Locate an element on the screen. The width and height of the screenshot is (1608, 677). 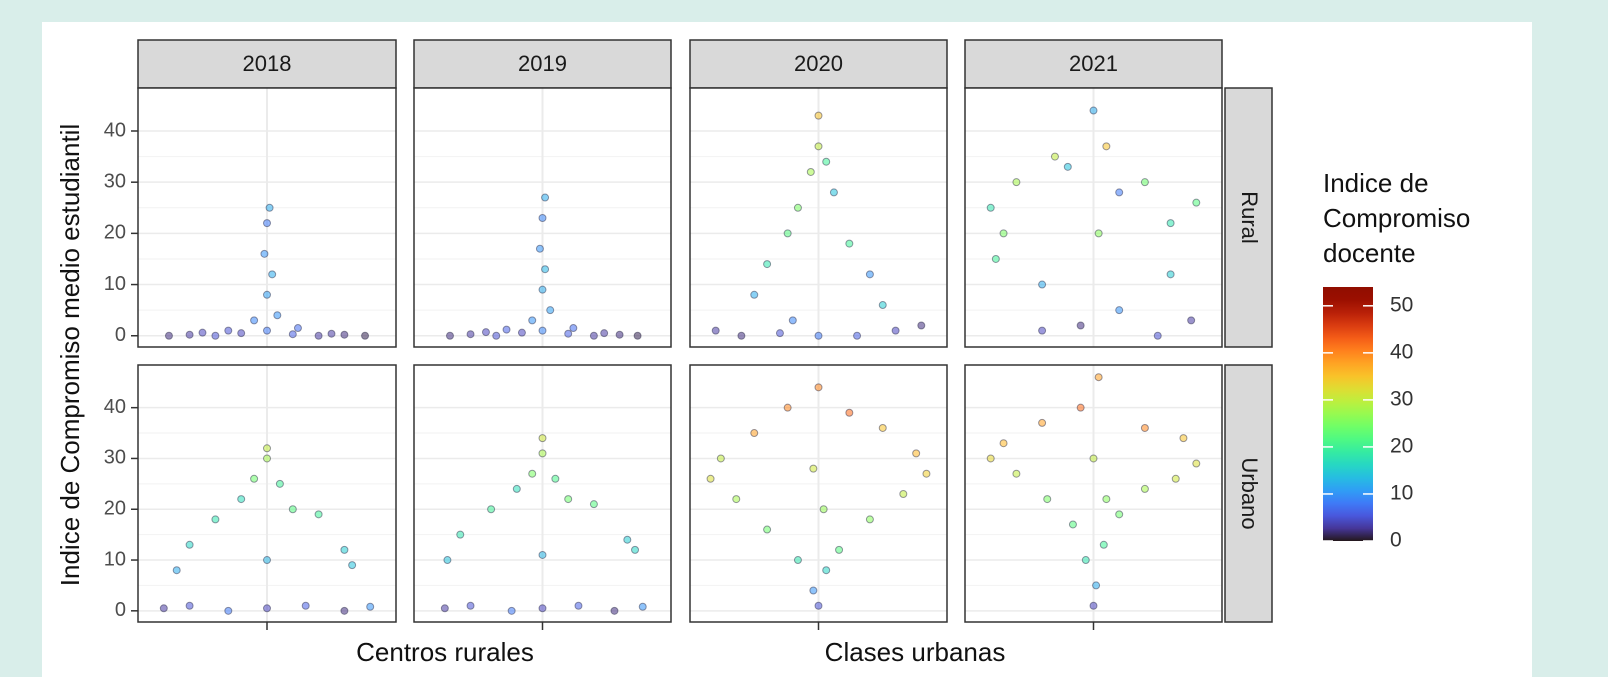
legend-title: Indice de Compromiso docente is located at coordinates (1396, 218).